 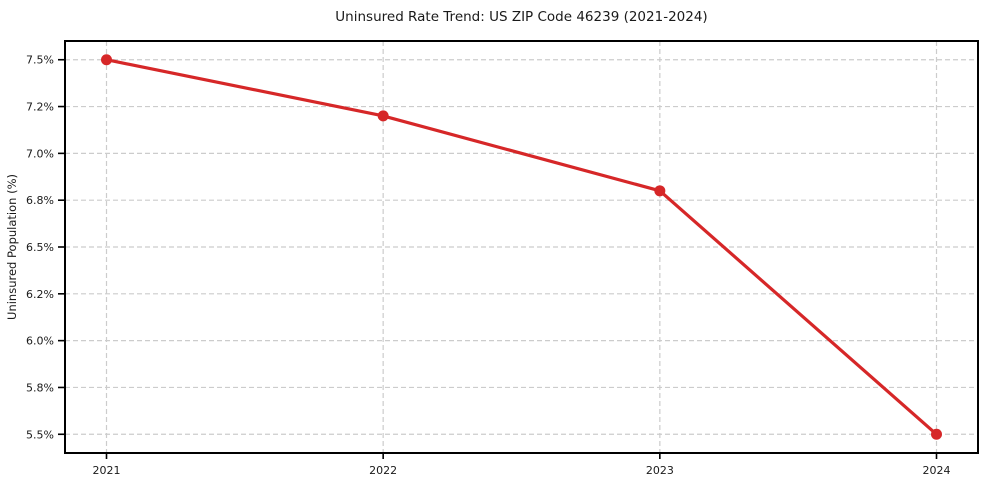 What do you see at coordinates (383, 470) in the screenshot?
I see `x-tick-label: 2022` at bounding box center [383, 470].